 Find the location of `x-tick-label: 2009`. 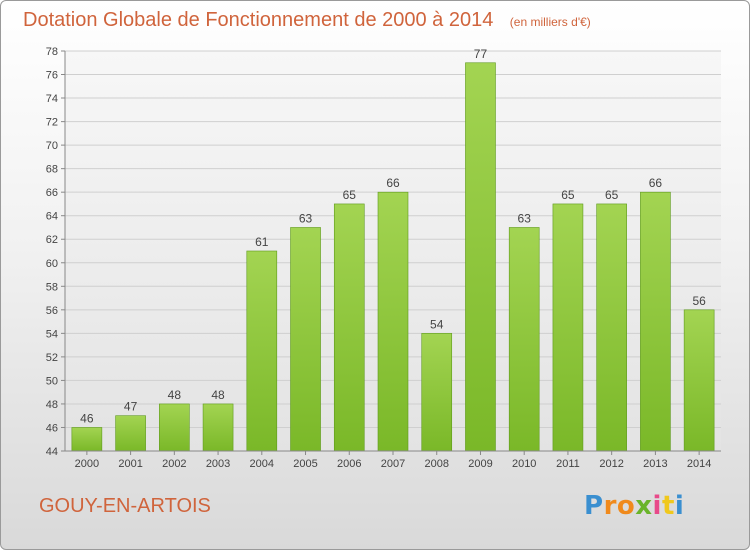

x-tick-label: 2009 is located at coordinates (480, 464).